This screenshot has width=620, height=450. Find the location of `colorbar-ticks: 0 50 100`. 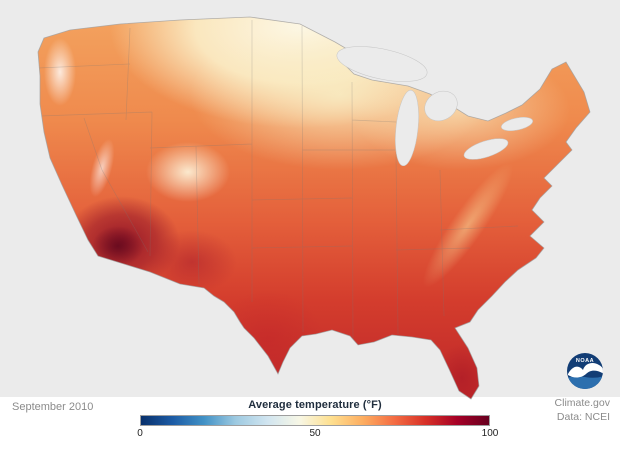

colorbar-ticks: 0 50 100 is located at coordinates (317, 434).